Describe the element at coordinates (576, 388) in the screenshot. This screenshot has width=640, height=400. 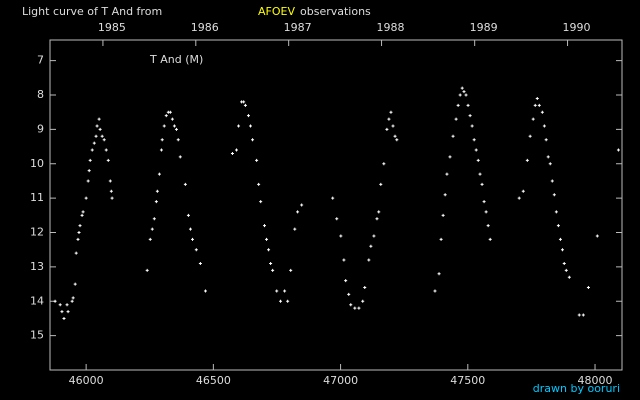
I see `credit: drawn by ooruri` at that location.